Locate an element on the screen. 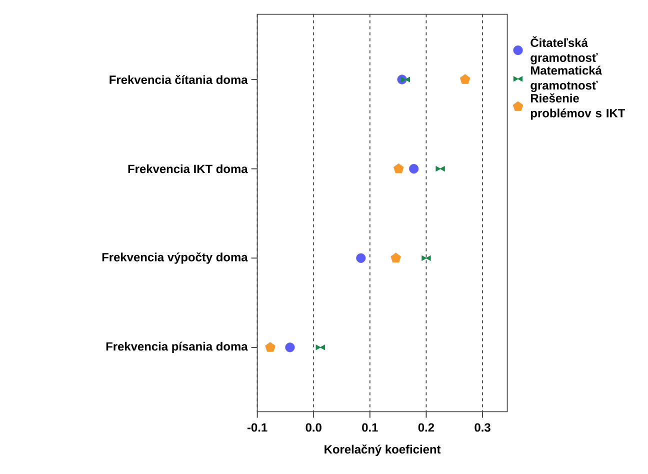  y-tick-label: Frekvencia výpočty doma is located at coordinates (175, 258).